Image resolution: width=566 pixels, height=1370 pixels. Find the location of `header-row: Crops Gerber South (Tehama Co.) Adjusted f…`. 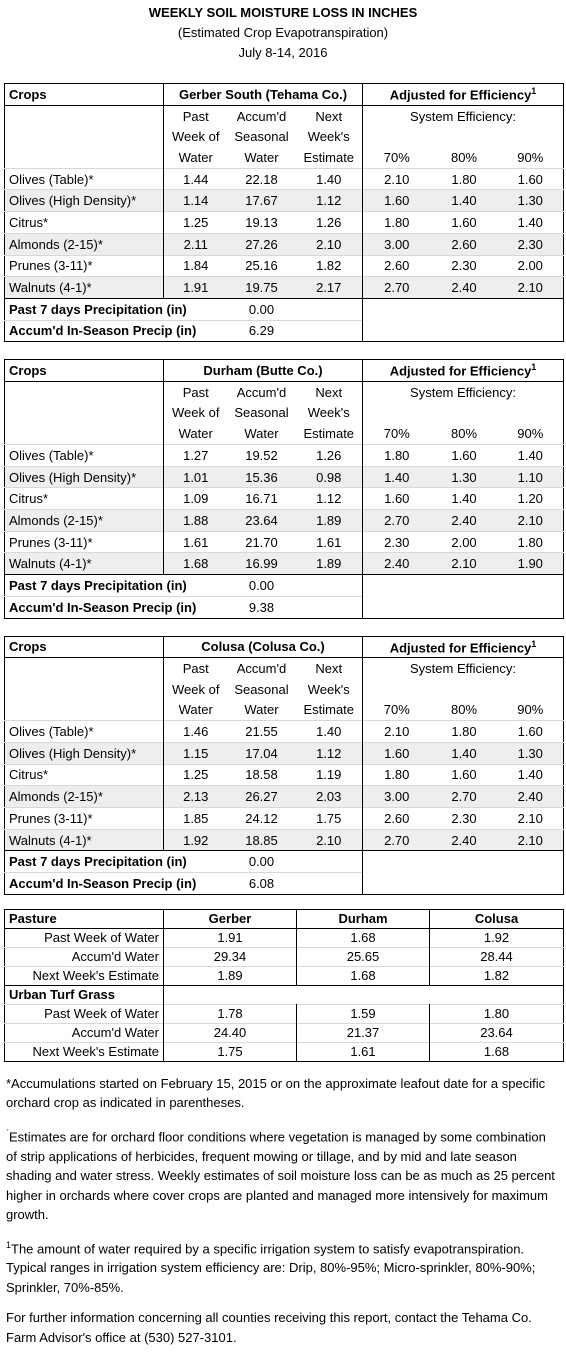

header-row: Crops Gerber South (Tehama Co.) Adjusted f… is located at coordinates (284, 94).